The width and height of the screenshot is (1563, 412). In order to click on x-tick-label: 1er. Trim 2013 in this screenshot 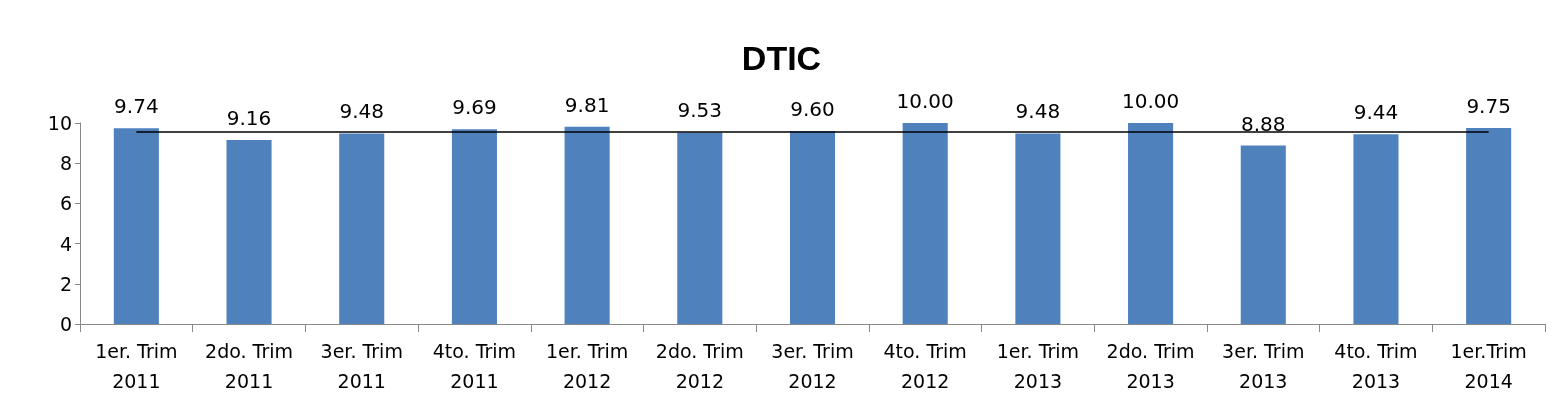, I will do `click(1038, 366)`.